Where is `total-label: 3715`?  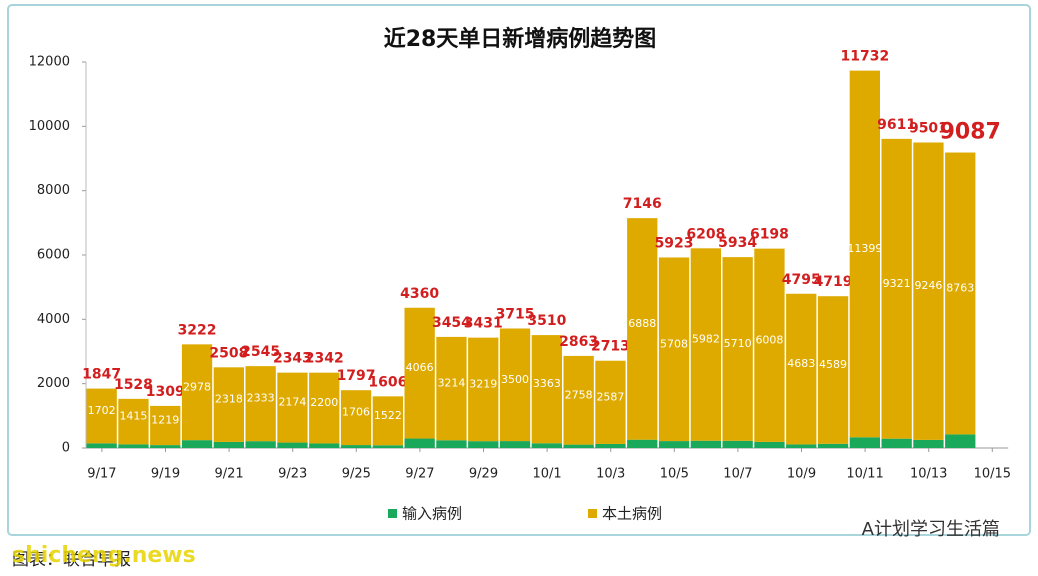 total-label: 3715 is located at coordinates (515, 315).